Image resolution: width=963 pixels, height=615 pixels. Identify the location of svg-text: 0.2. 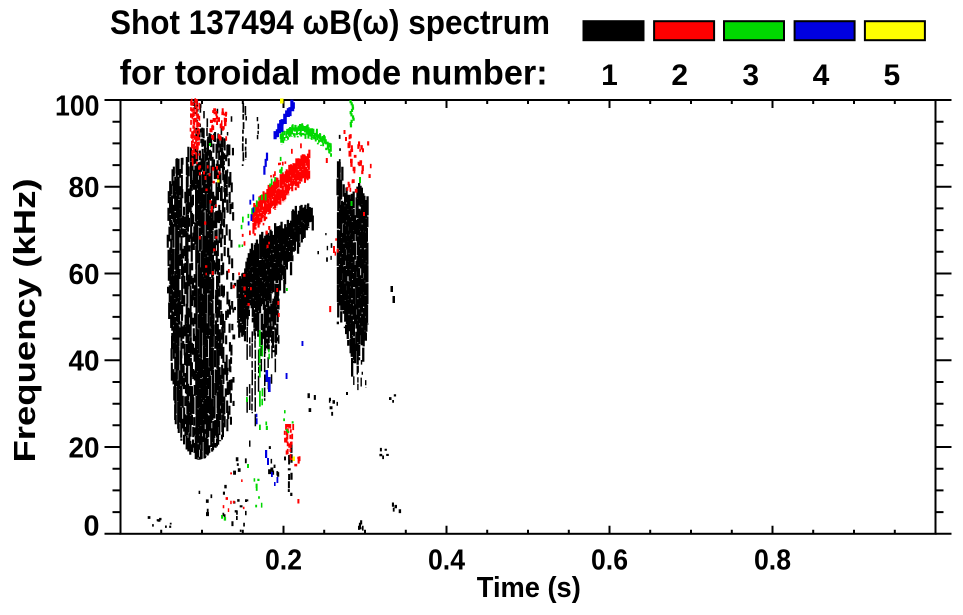
(283, 560).